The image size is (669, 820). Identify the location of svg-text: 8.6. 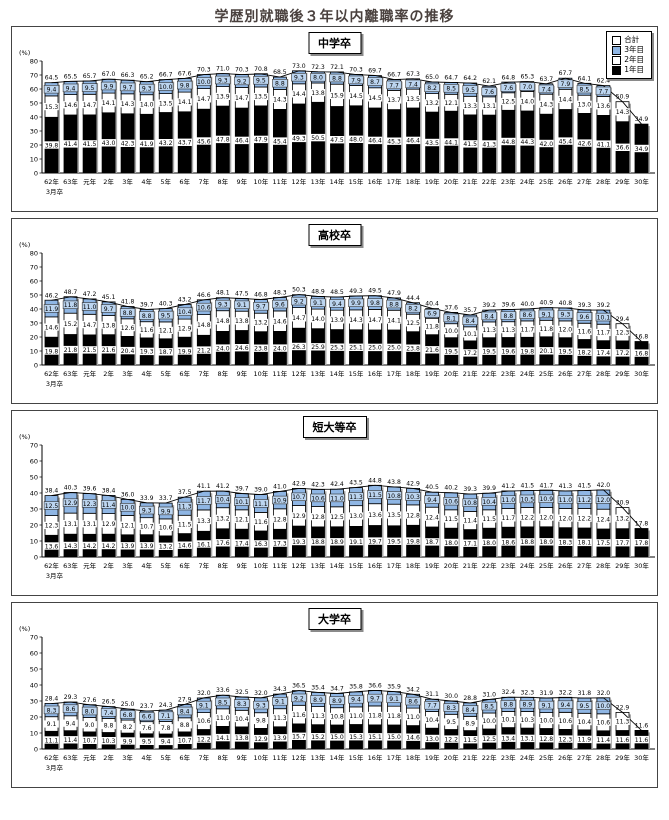
(527, 315).